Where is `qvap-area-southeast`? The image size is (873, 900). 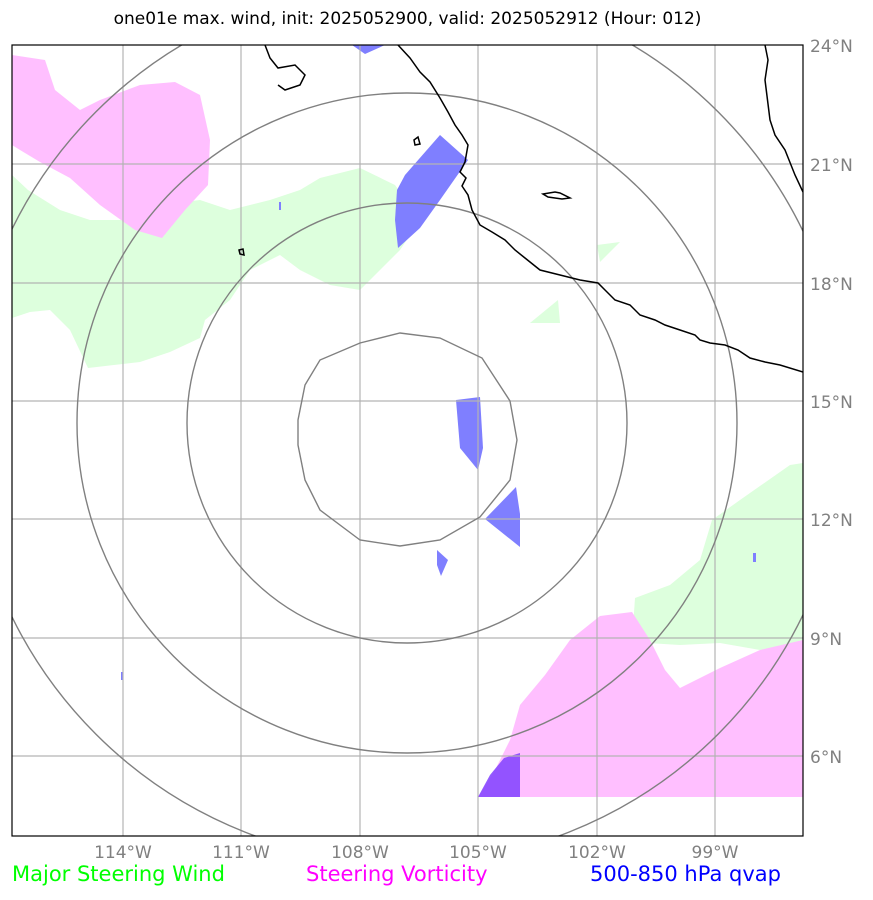
qvap-area-southeast is located at coordinates (502, 517).